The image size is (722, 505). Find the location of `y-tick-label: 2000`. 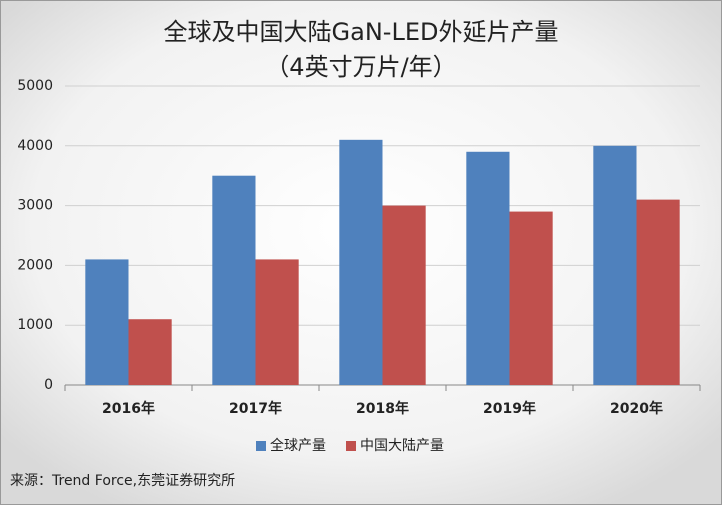

y-tick-label: 2000 is located at coordinates (35, 265).